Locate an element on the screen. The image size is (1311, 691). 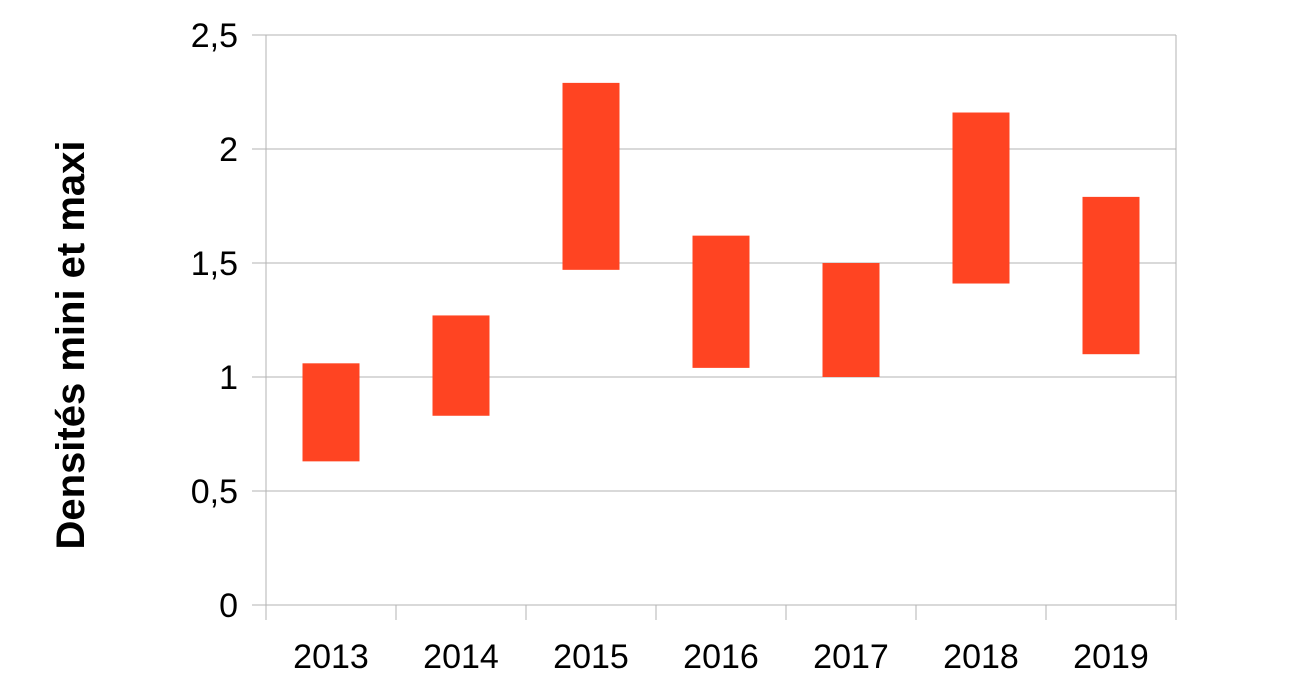
range-bar-2019 is located at coordinates (1111, 275).